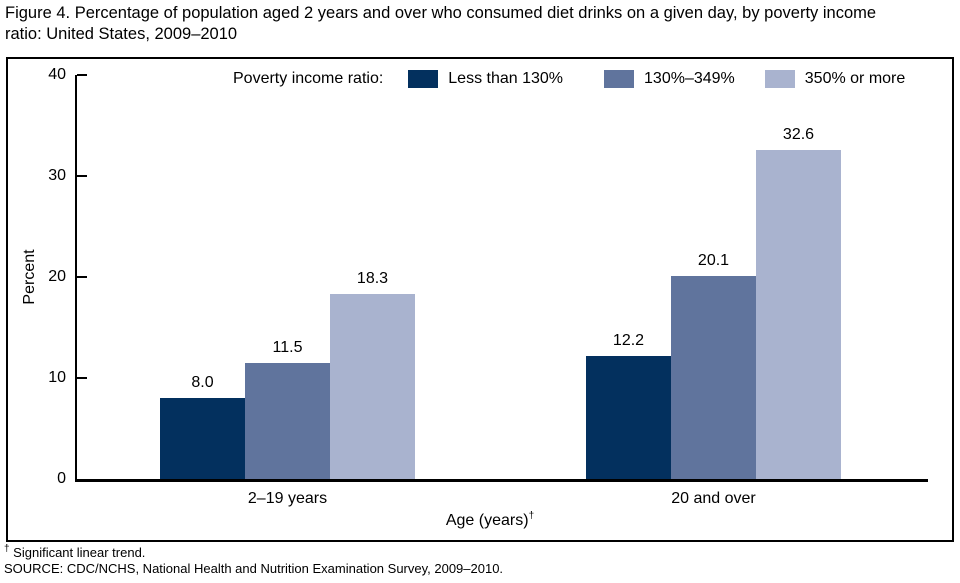 The image size is (960, 583). I want to click on y-axis-line, so click(76, 278).